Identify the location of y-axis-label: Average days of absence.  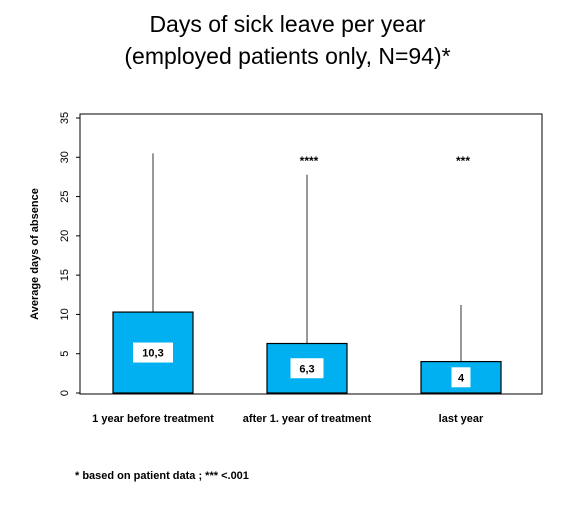
(35, 254).